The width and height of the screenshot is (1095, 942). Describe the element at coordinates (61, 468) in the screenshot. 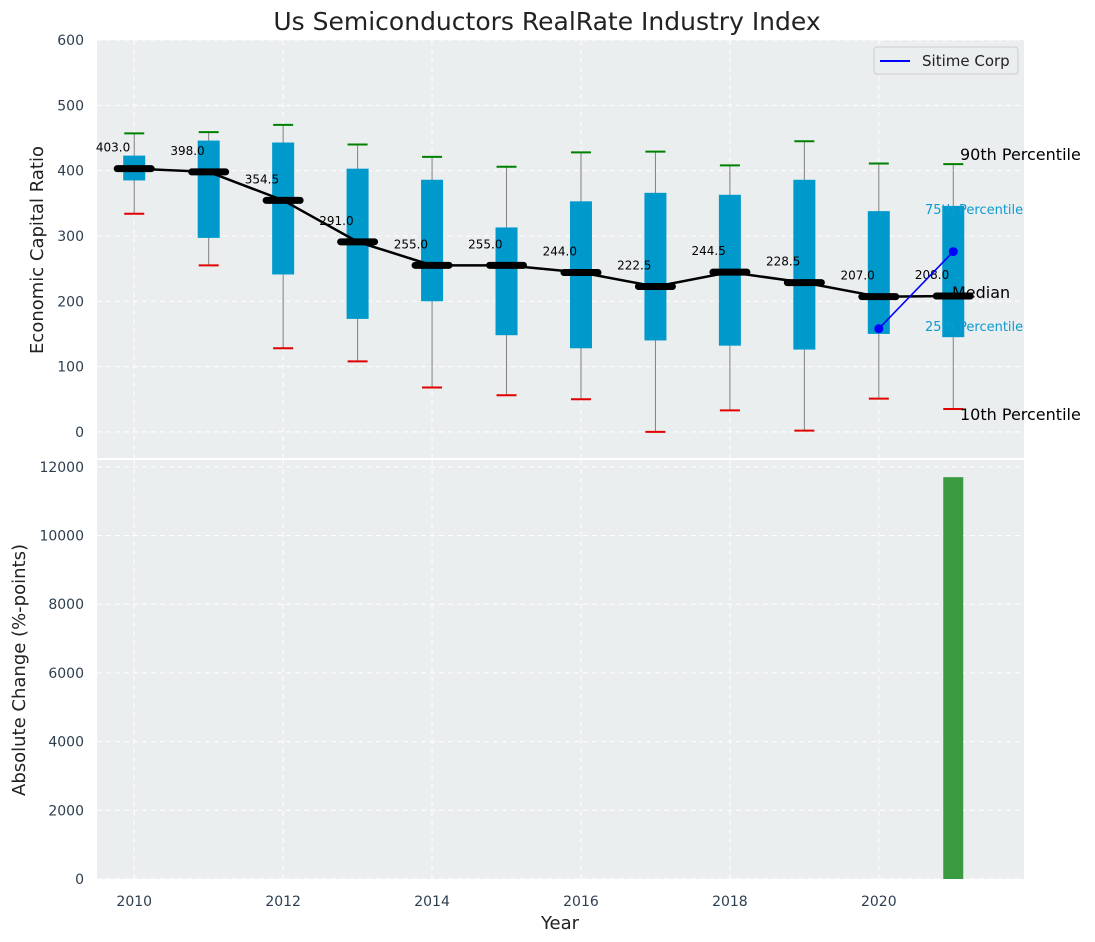

I see `bottom-y-tick-label: 12000` at that location.